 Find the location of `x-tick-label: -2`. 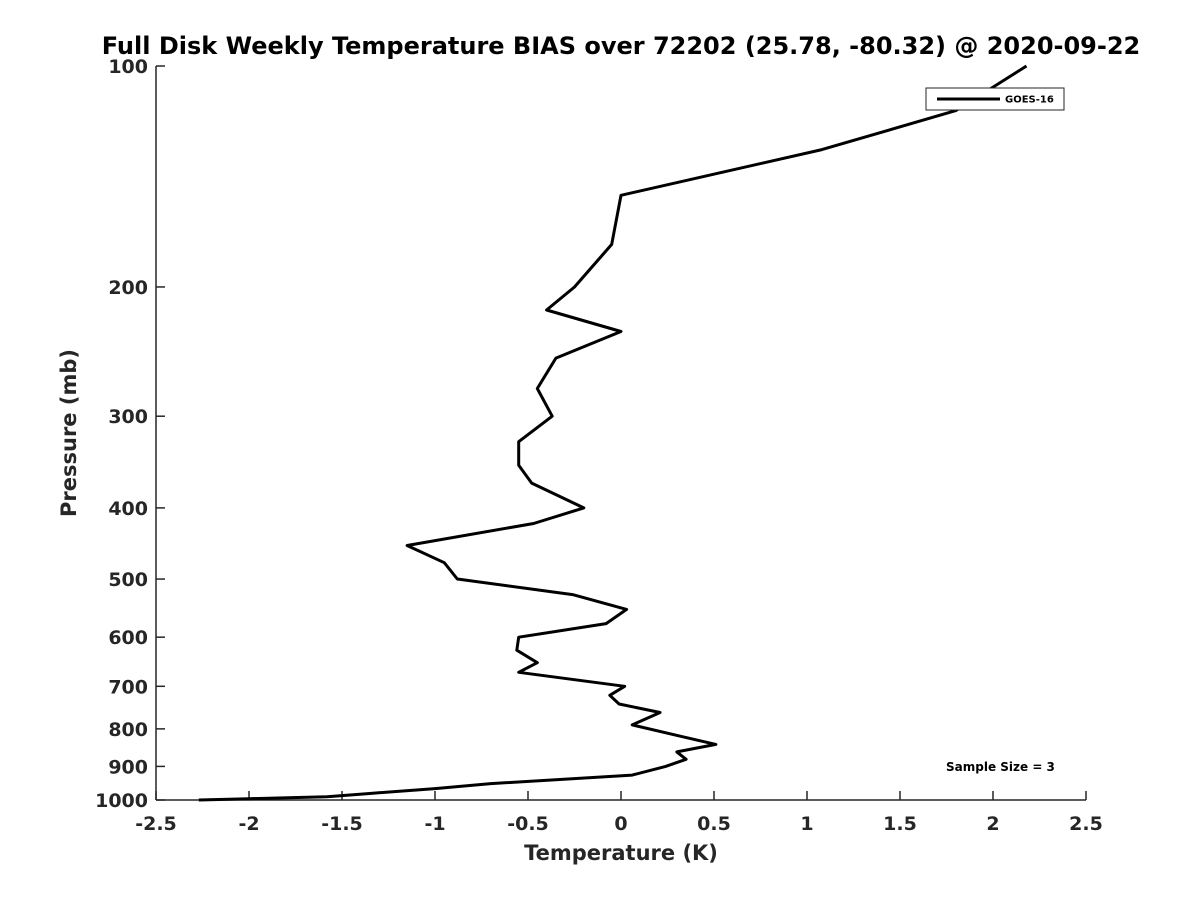

x-tick-label: -2 is located at coordinates (248, 824).